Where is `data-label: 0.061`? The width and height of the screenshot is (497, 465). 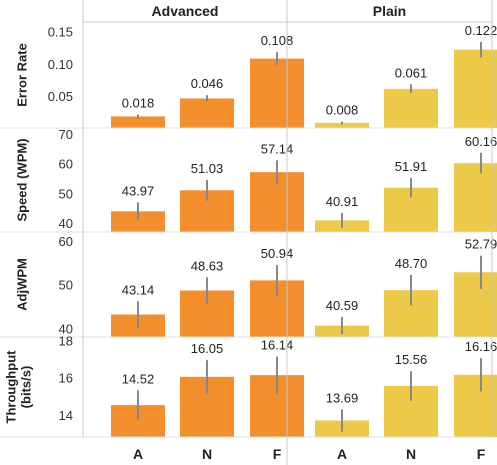 data-label: 0.061 is located at coordinates (411, 72).